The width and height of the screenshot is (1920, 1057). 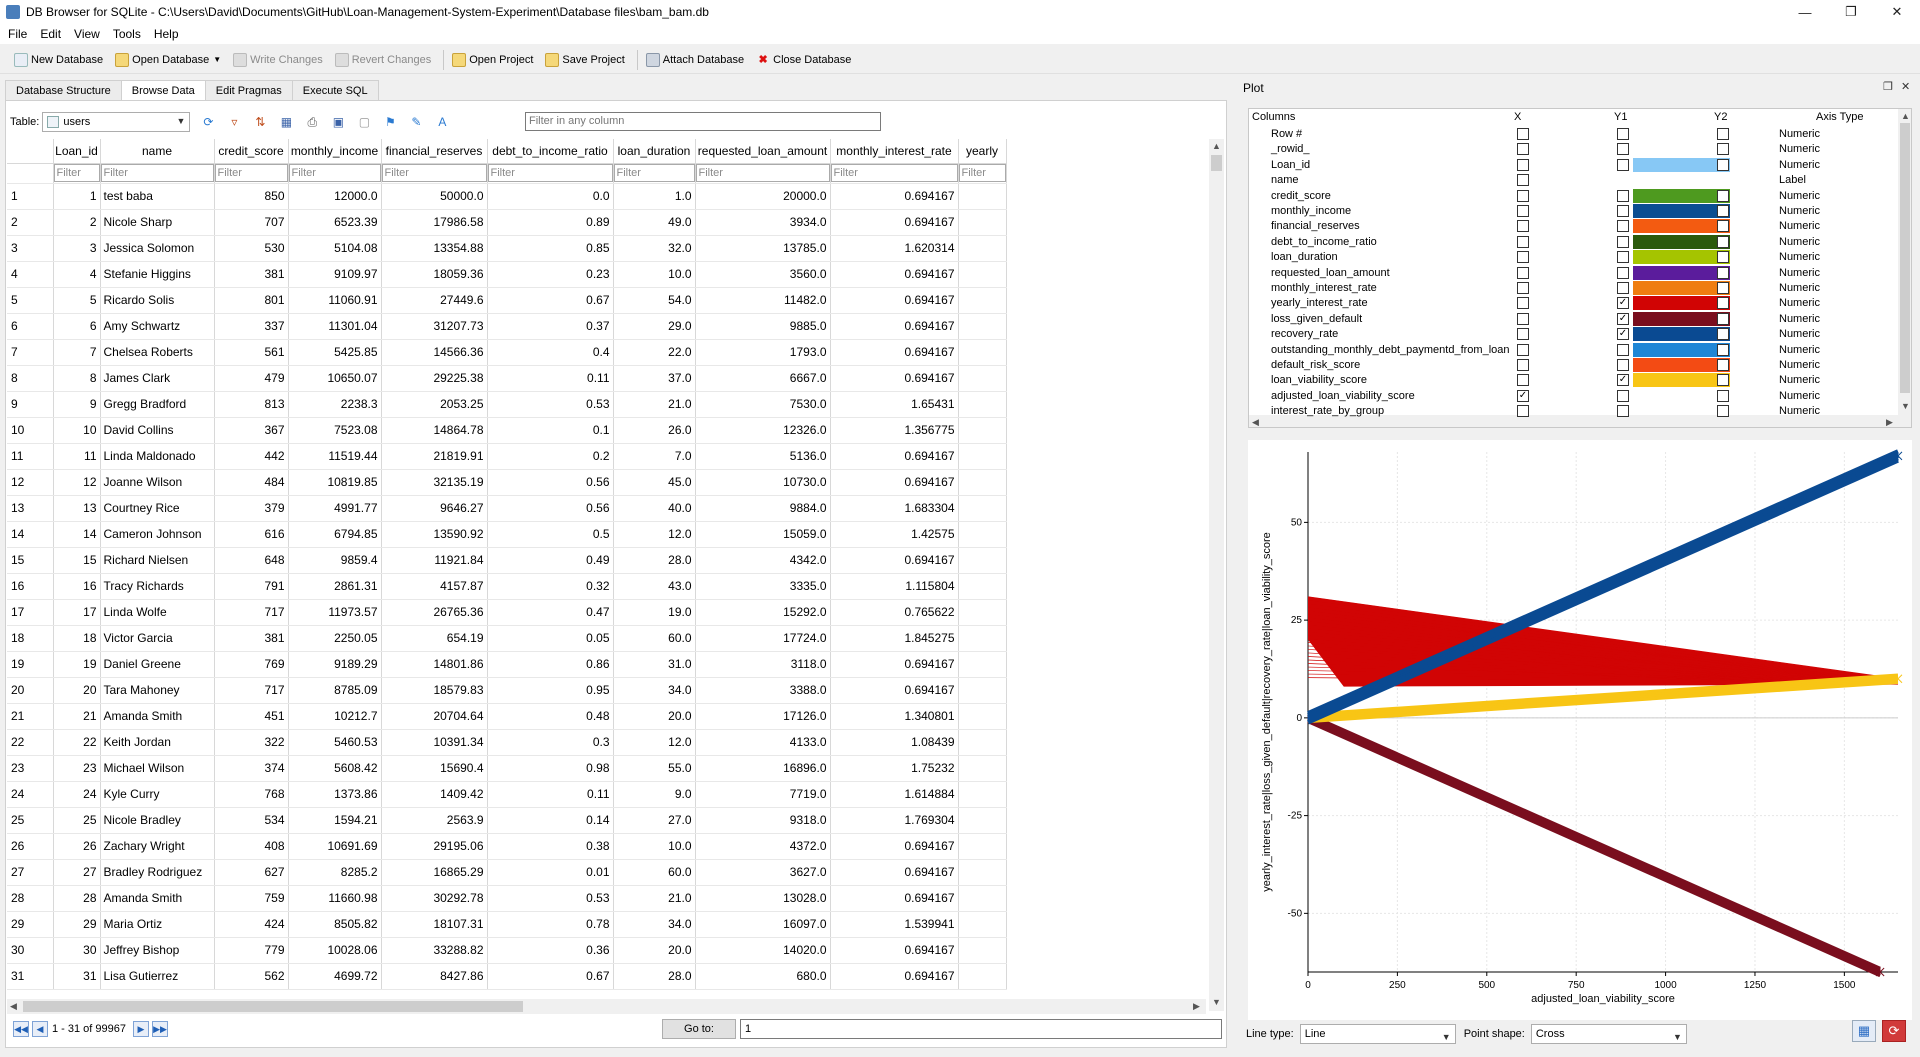 I want to click on table-cell: 16097.0, so click(x=763, y=924).